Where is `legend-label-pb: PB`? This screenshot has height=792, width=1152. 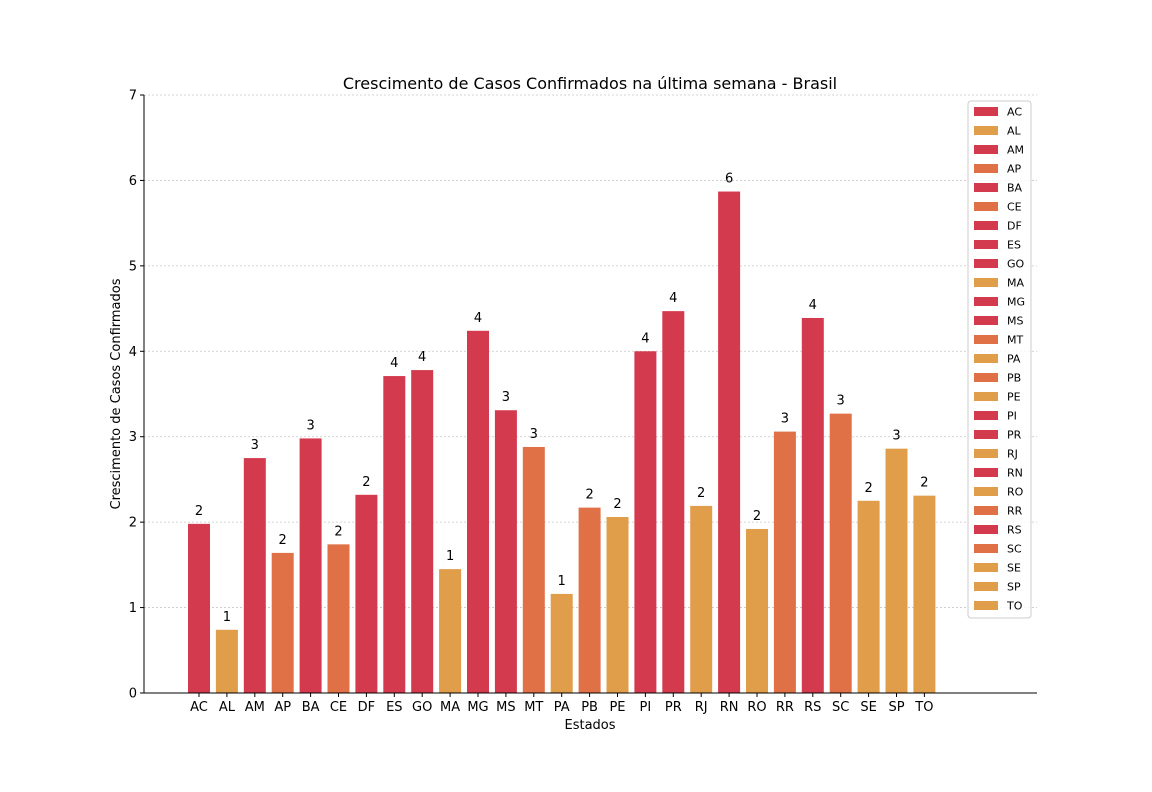 legend-label-pb: PB is located at coordinates (1014, 378).